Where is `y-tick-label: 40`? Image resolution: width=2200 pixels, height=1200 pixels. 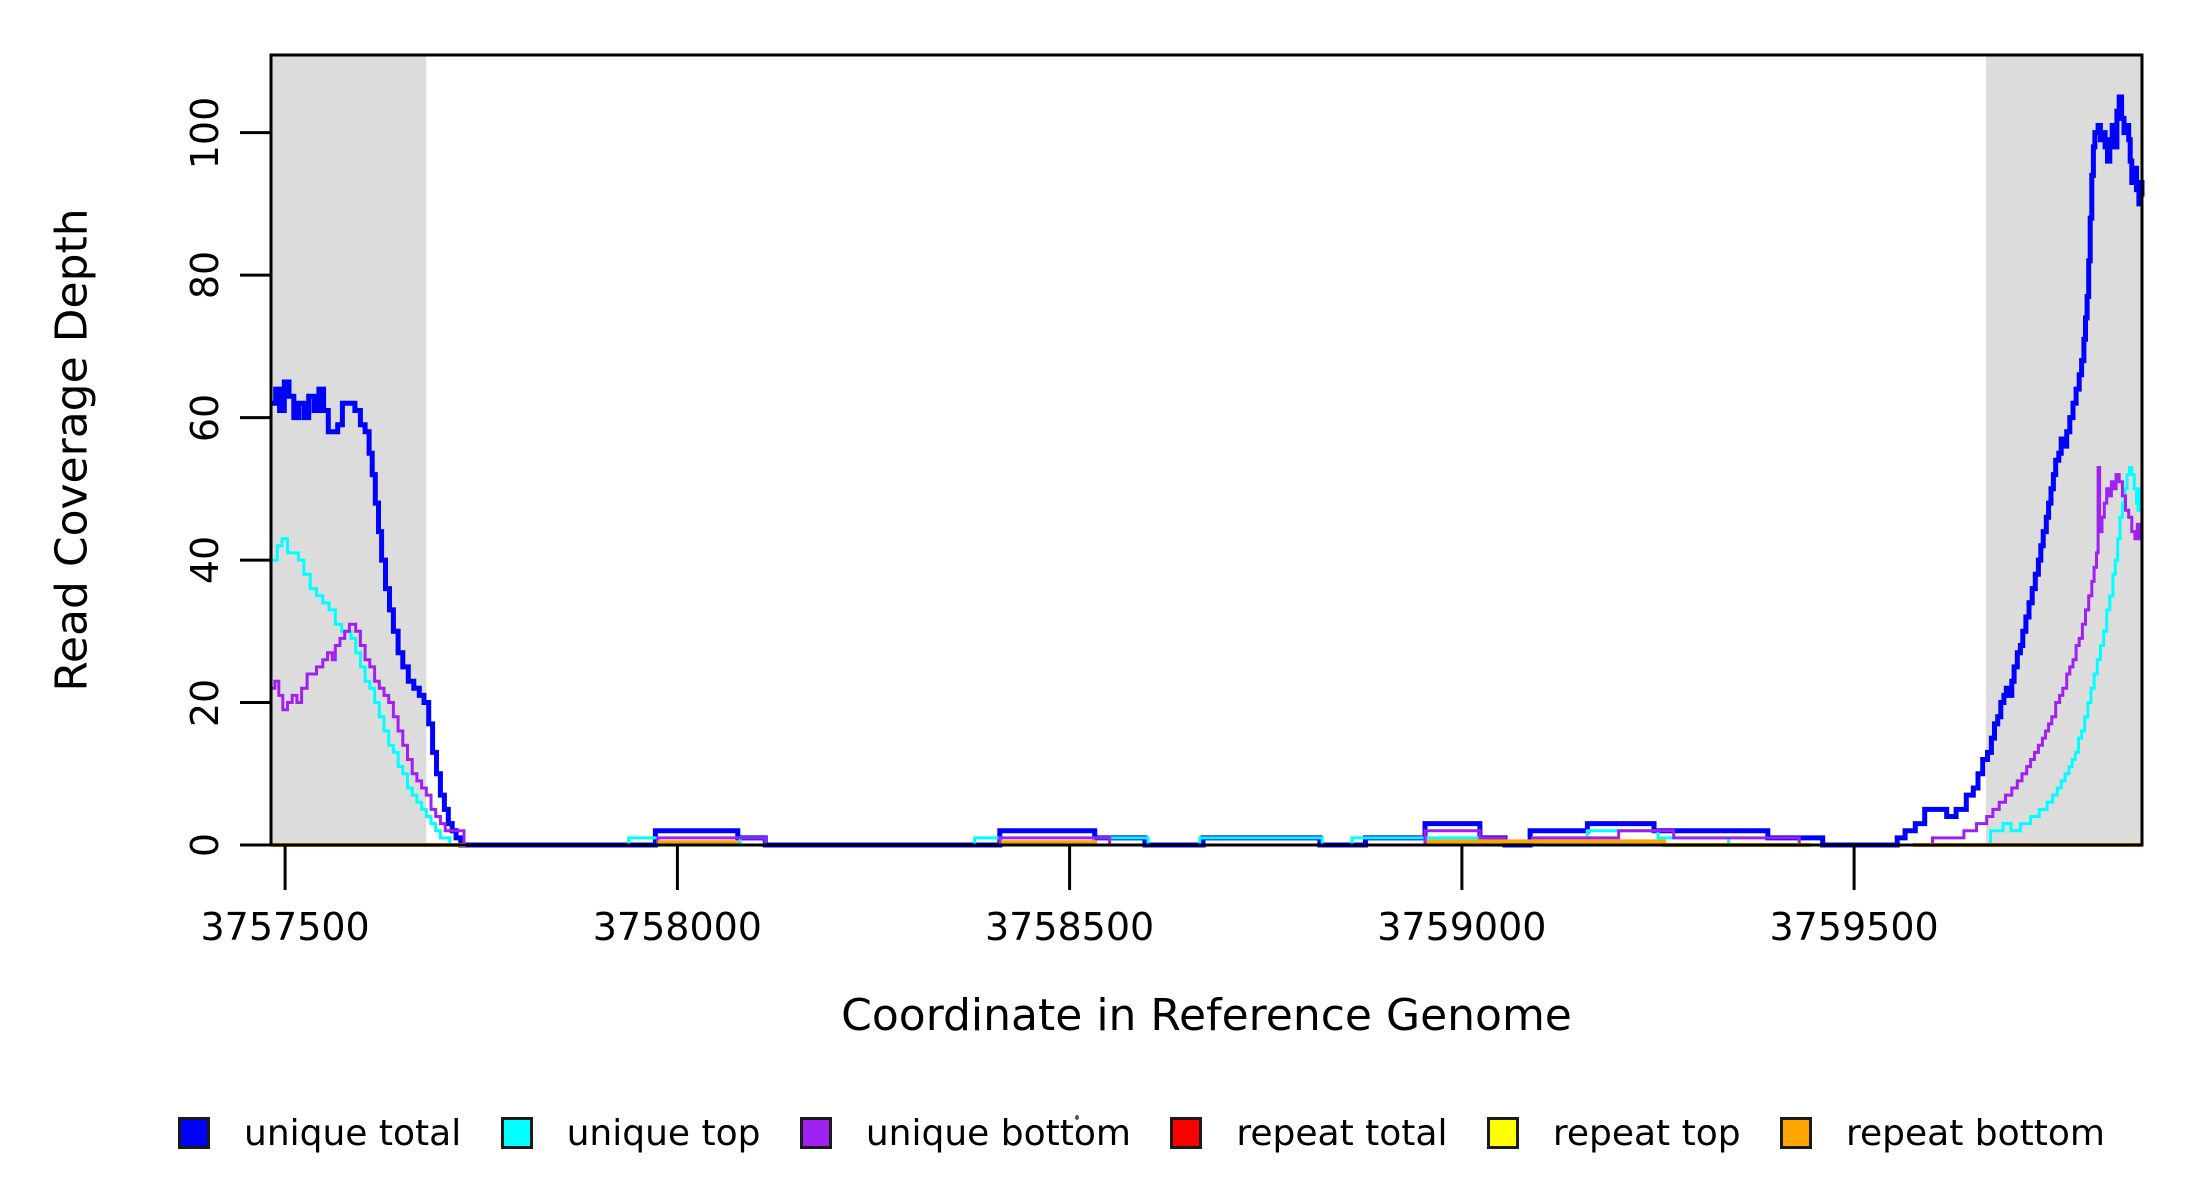 y-tick-label: 40 is located at coordinates (205, 560).